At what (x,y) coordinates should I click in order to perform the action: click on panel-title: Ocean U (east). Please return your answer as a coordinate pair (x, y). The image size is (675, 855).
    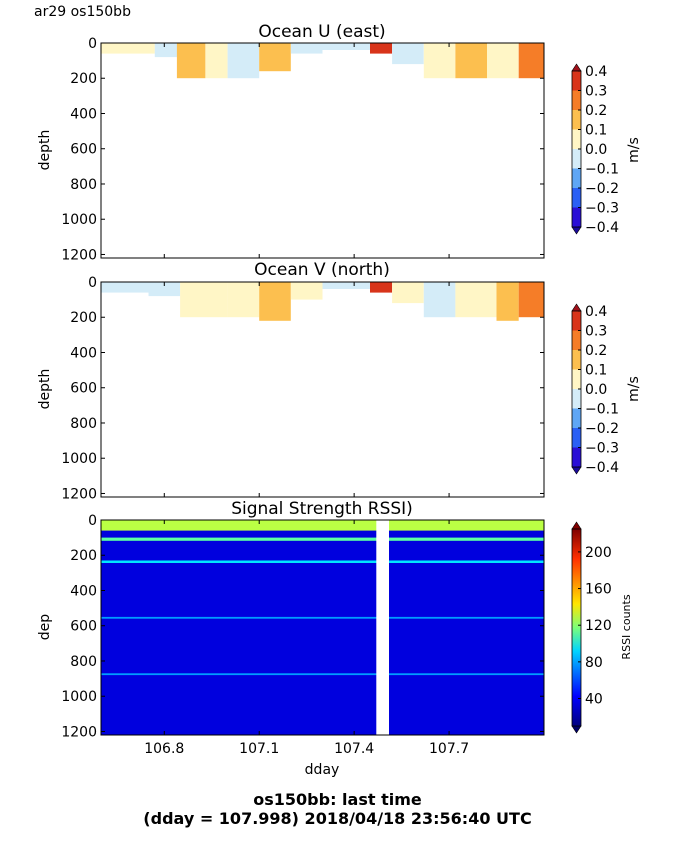
    Looking at the image, I should click on (321, 32).